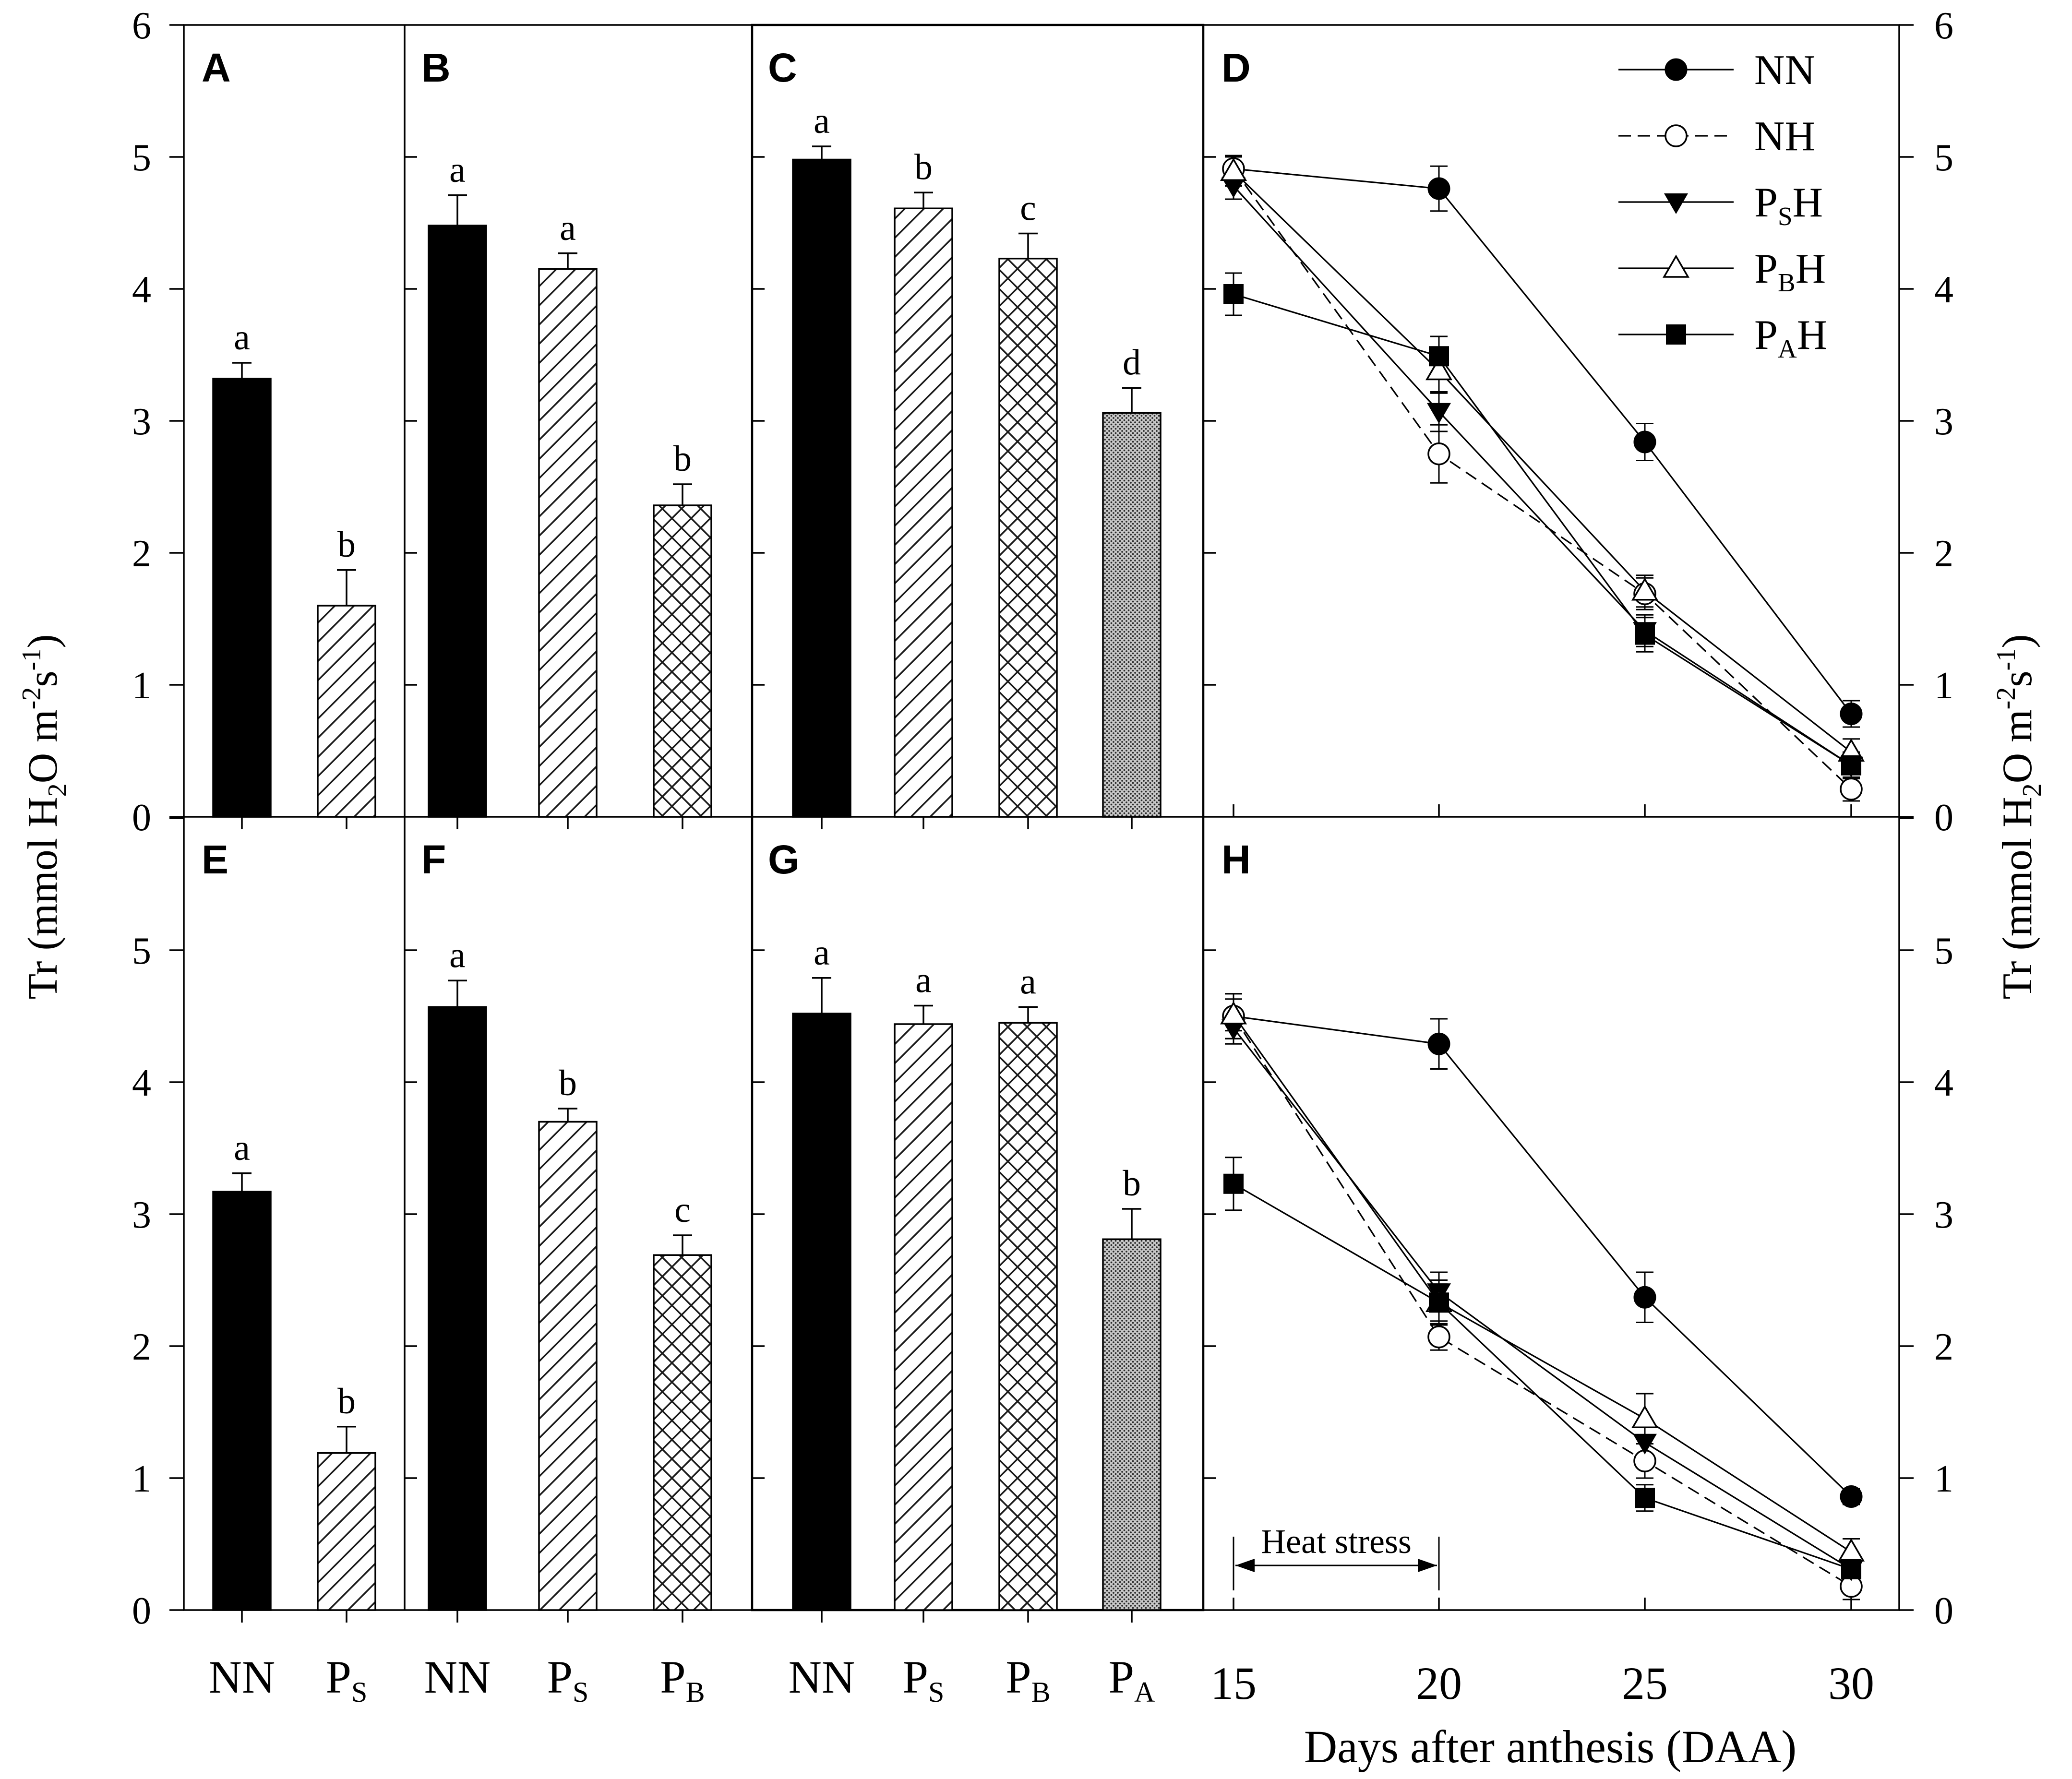  I want to click on panel-letter-A: A, so click(217, 67).